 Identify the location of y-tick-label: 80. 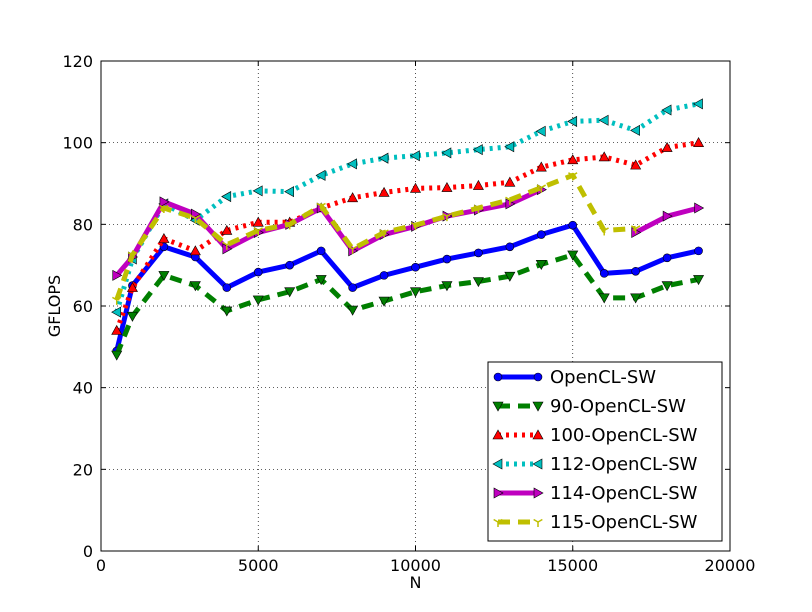
(83, 224).